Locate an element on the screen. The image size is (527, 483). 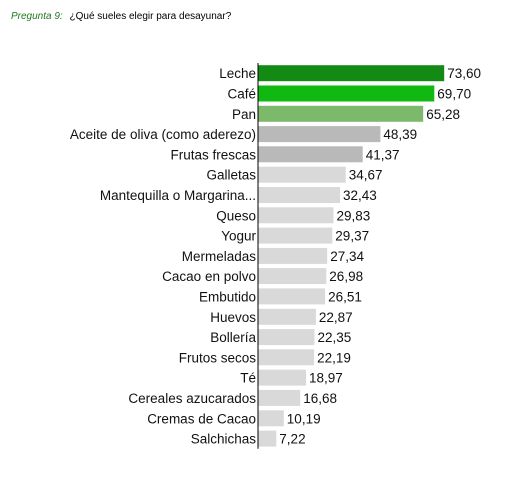
value-label: 65,28 is located at coordinates (443, 114).